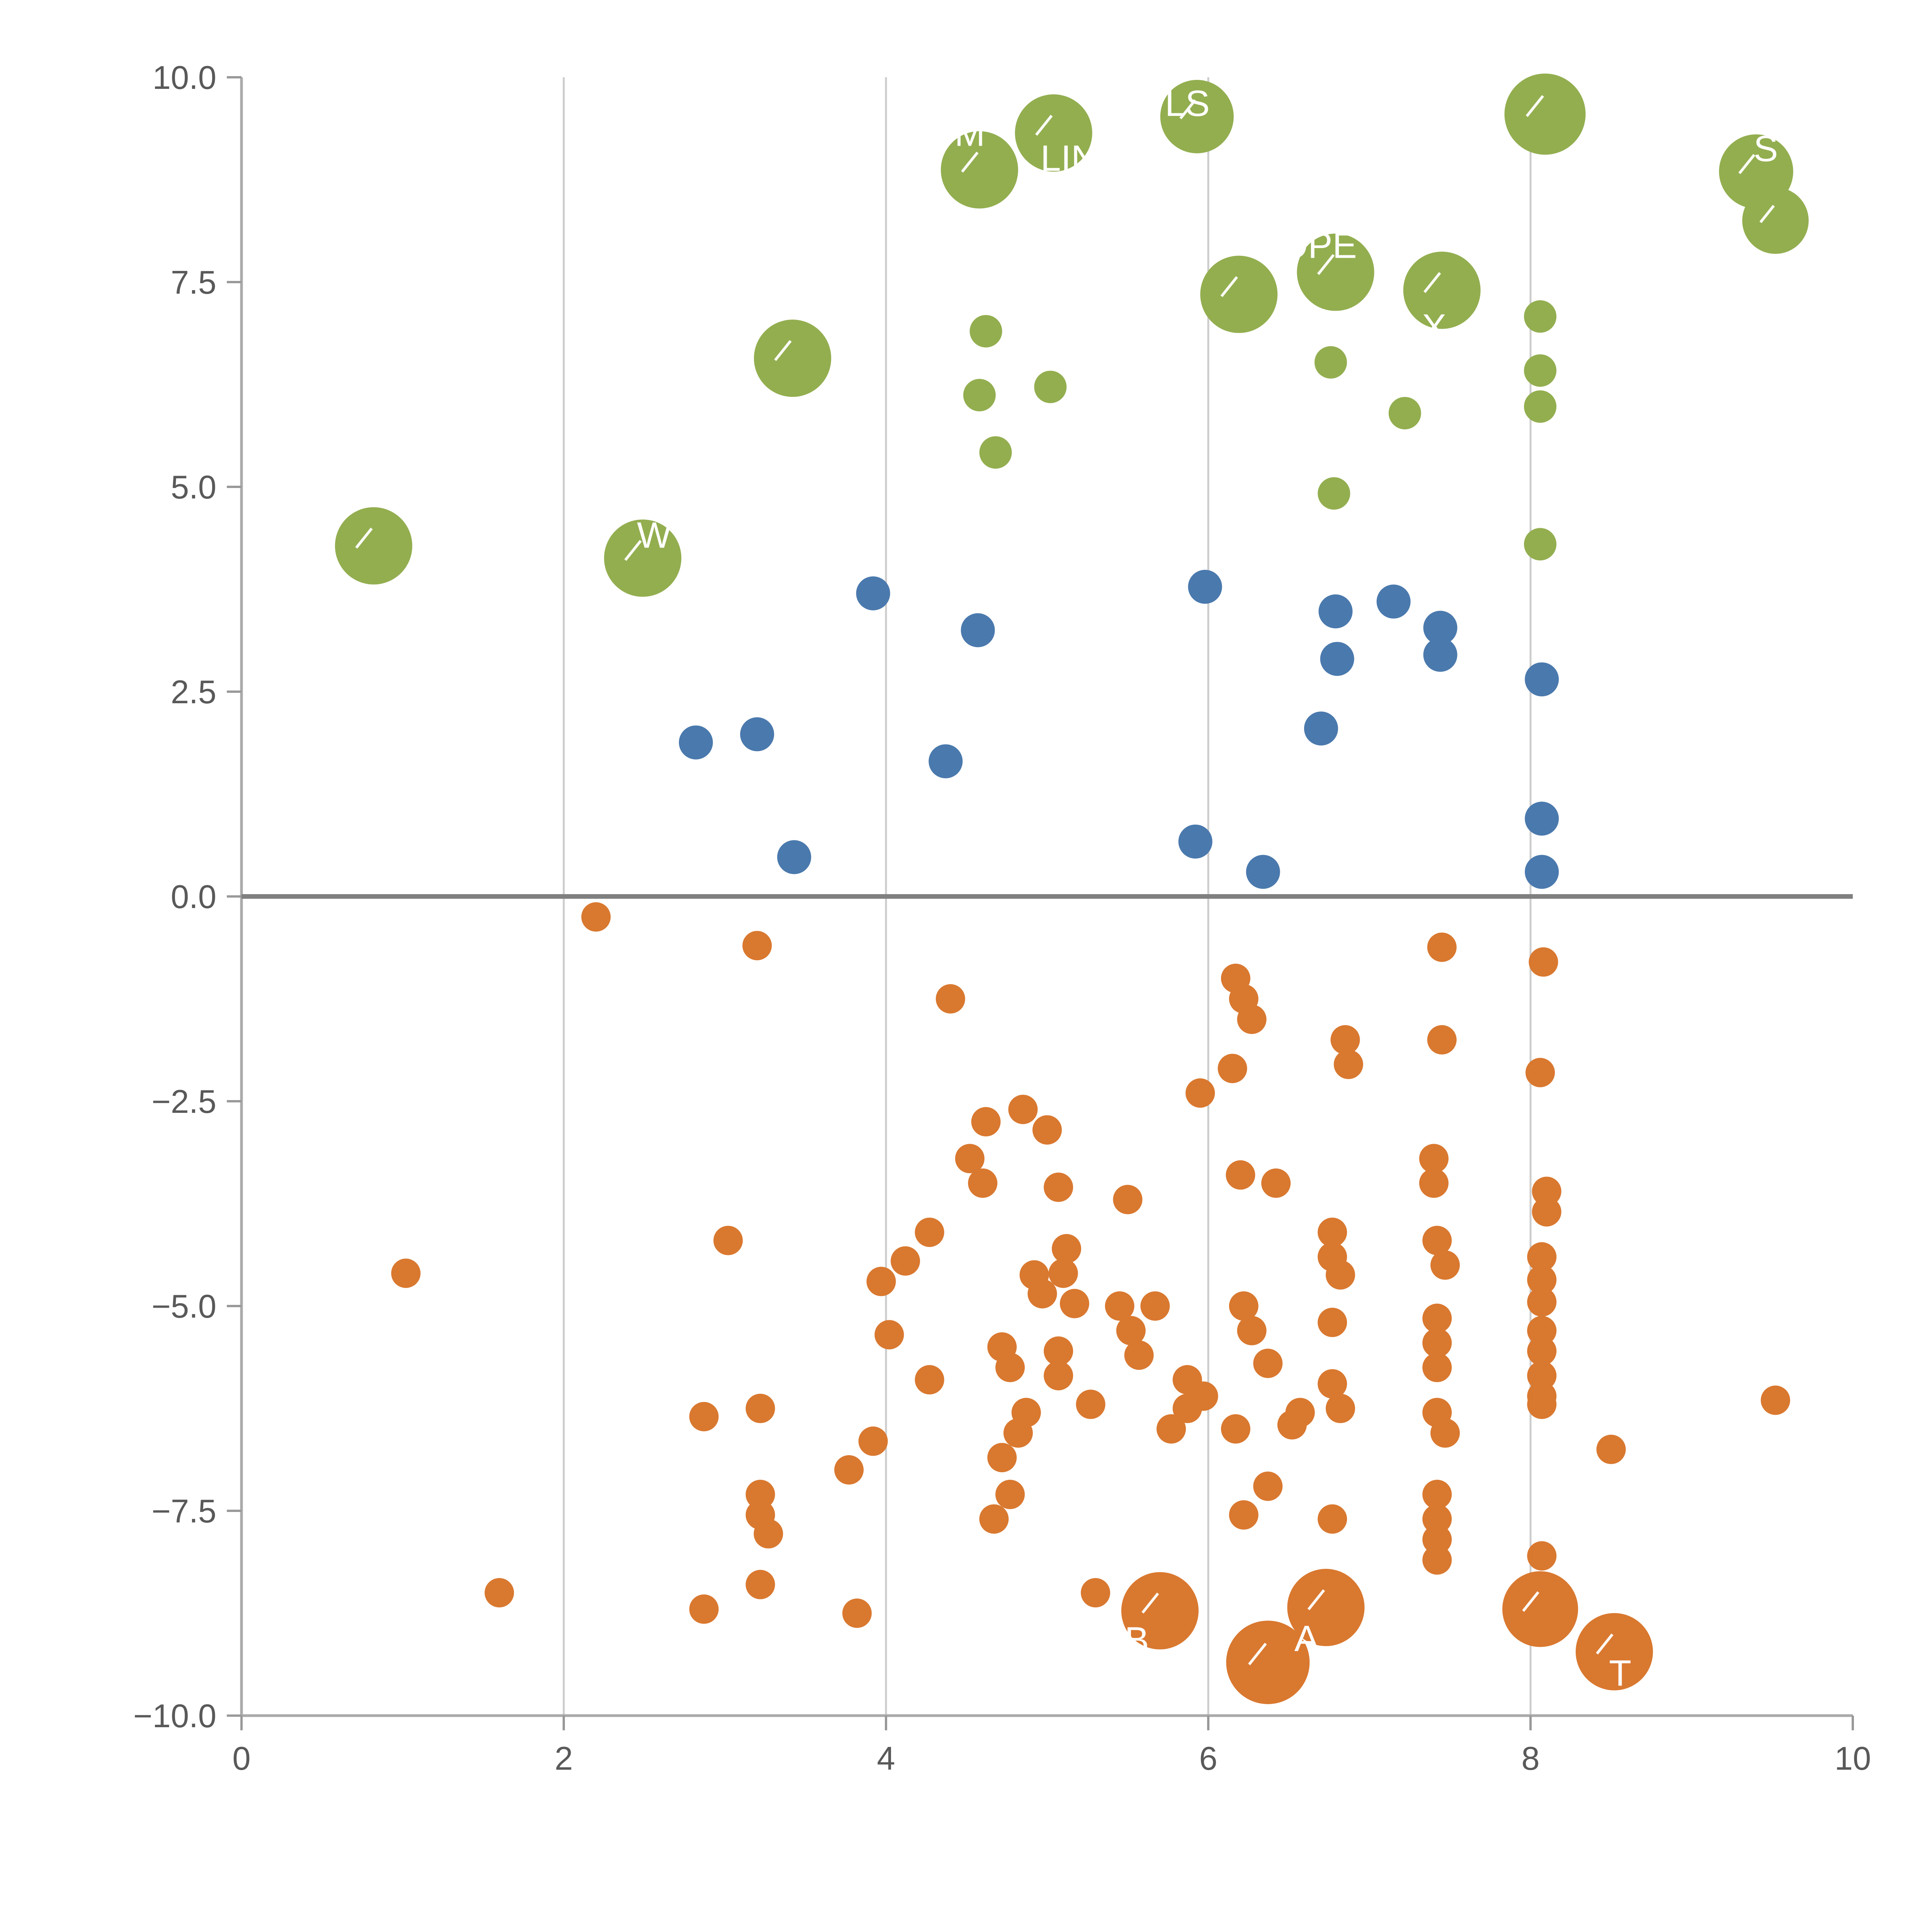 Image resolution: width=1932 pixels, height=1932 pixels. What do you see at coordinates (193, 488) in the screenshot?
I see `y-tick-label: 5.0` at bounding box center [193, 488].